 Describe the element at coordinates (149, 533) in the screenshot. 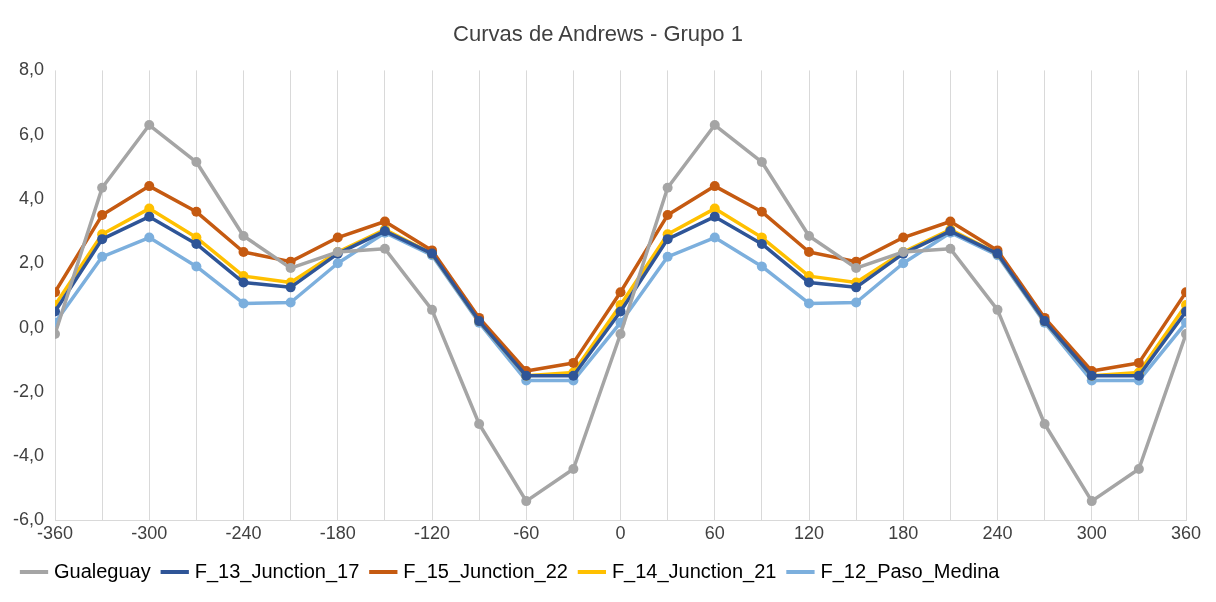

I see `x-tick-label: -300` at that location.